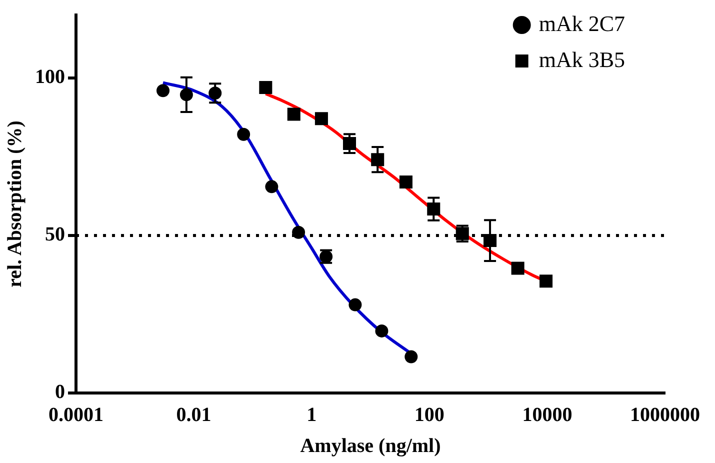 The image size is (715, 463). Describe the element at coordinates (50, 77) in the screenshot. I see `y-tick-label: 100` at that location.